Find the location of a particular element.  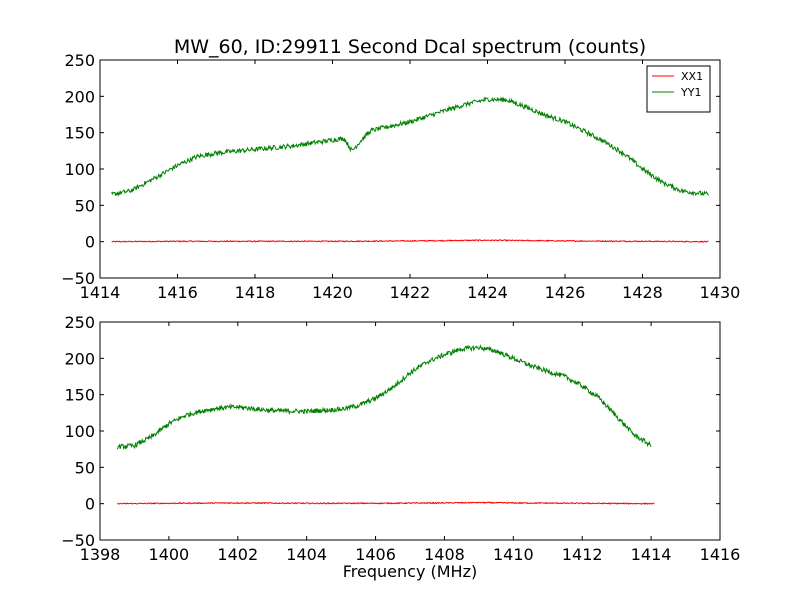

x-axis-label: Frequency (MHz) is located at coordinates (410, 571).